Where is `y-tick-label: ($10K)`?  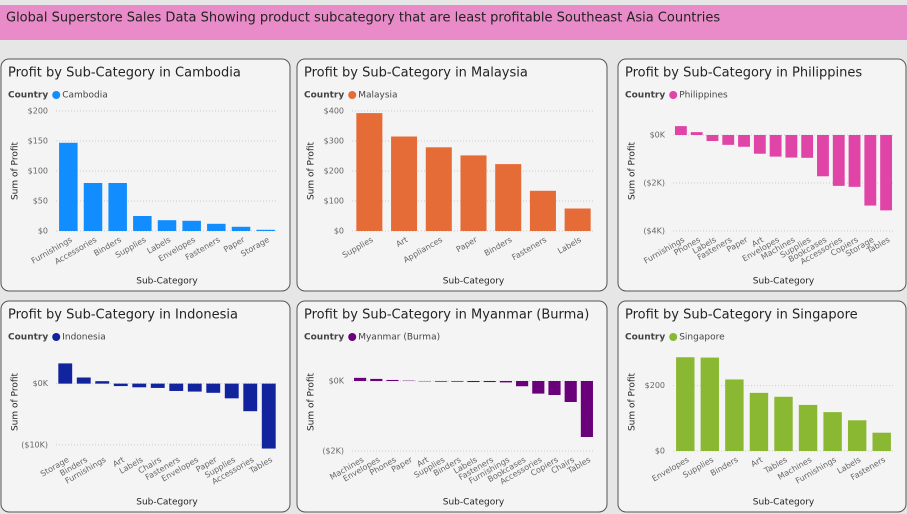 y-tick-label: ($10K) is located at coordinates (34, 444).